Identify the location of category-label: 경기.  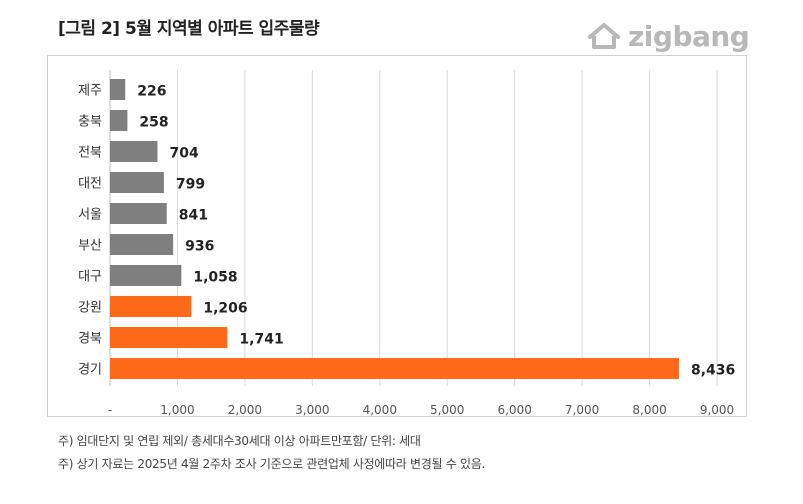
(90, 370).